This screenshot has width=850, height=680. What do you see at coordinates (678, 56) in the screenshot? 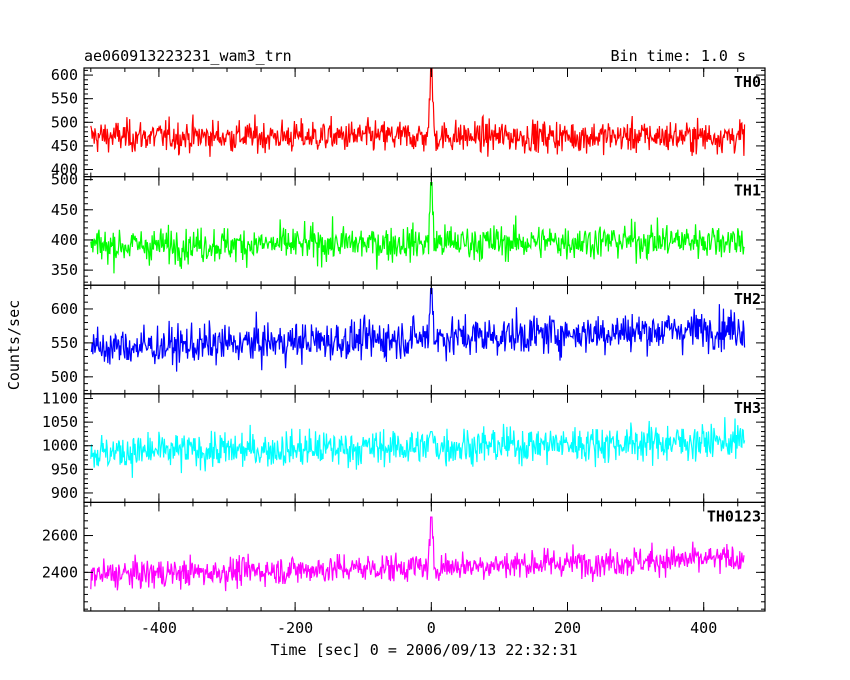
I see `bin-time-label: Bin time: 1.0 s` at bounding box center [678, 56].